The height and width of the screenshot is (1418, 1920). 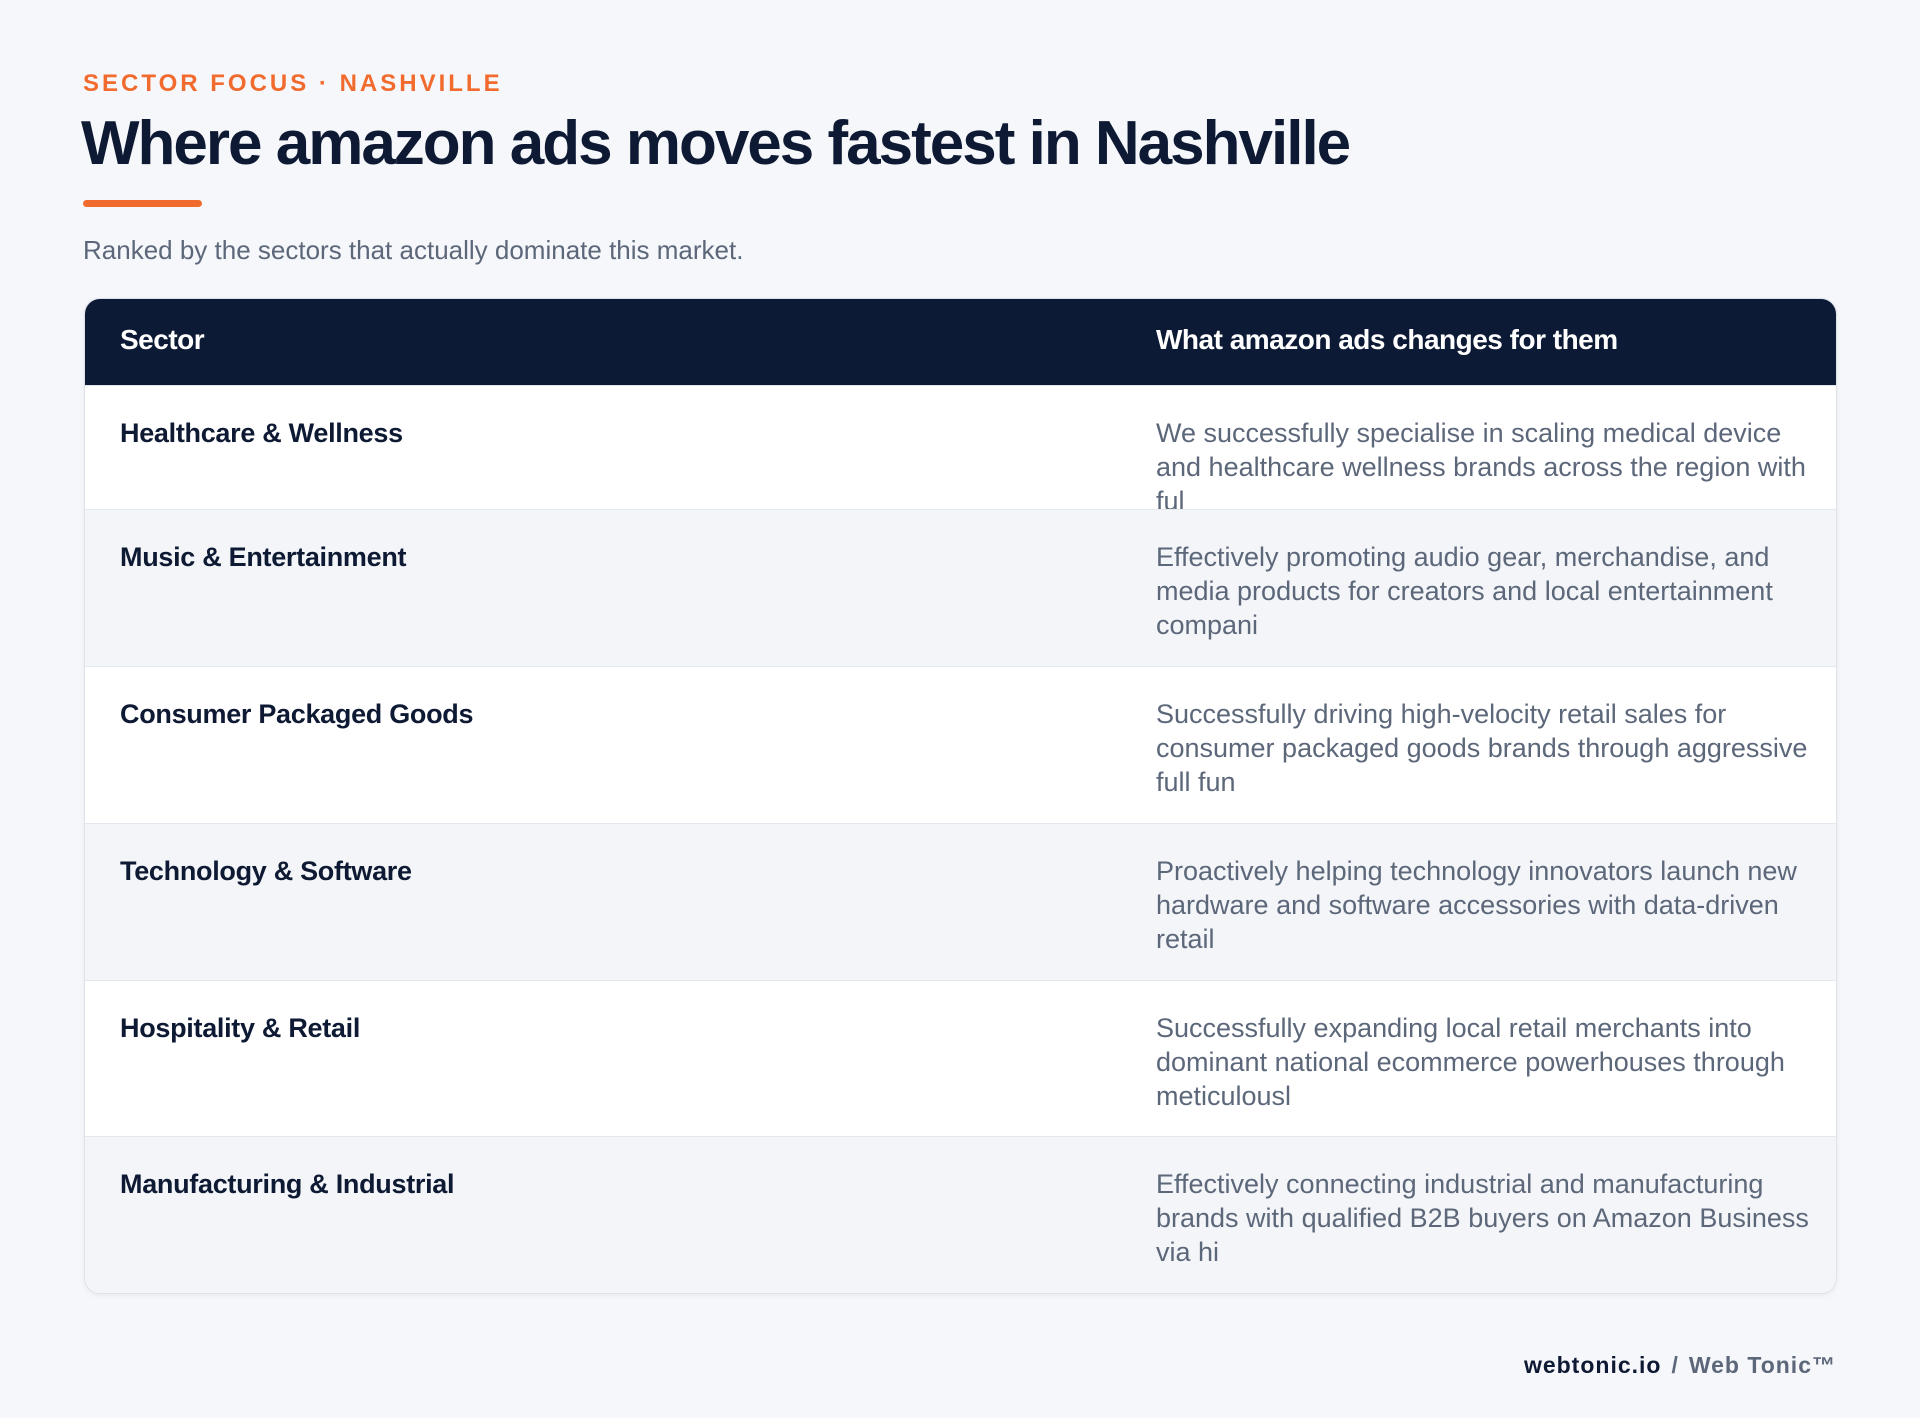 I want to click on title-accent-bar, so click(x=142, y=203).